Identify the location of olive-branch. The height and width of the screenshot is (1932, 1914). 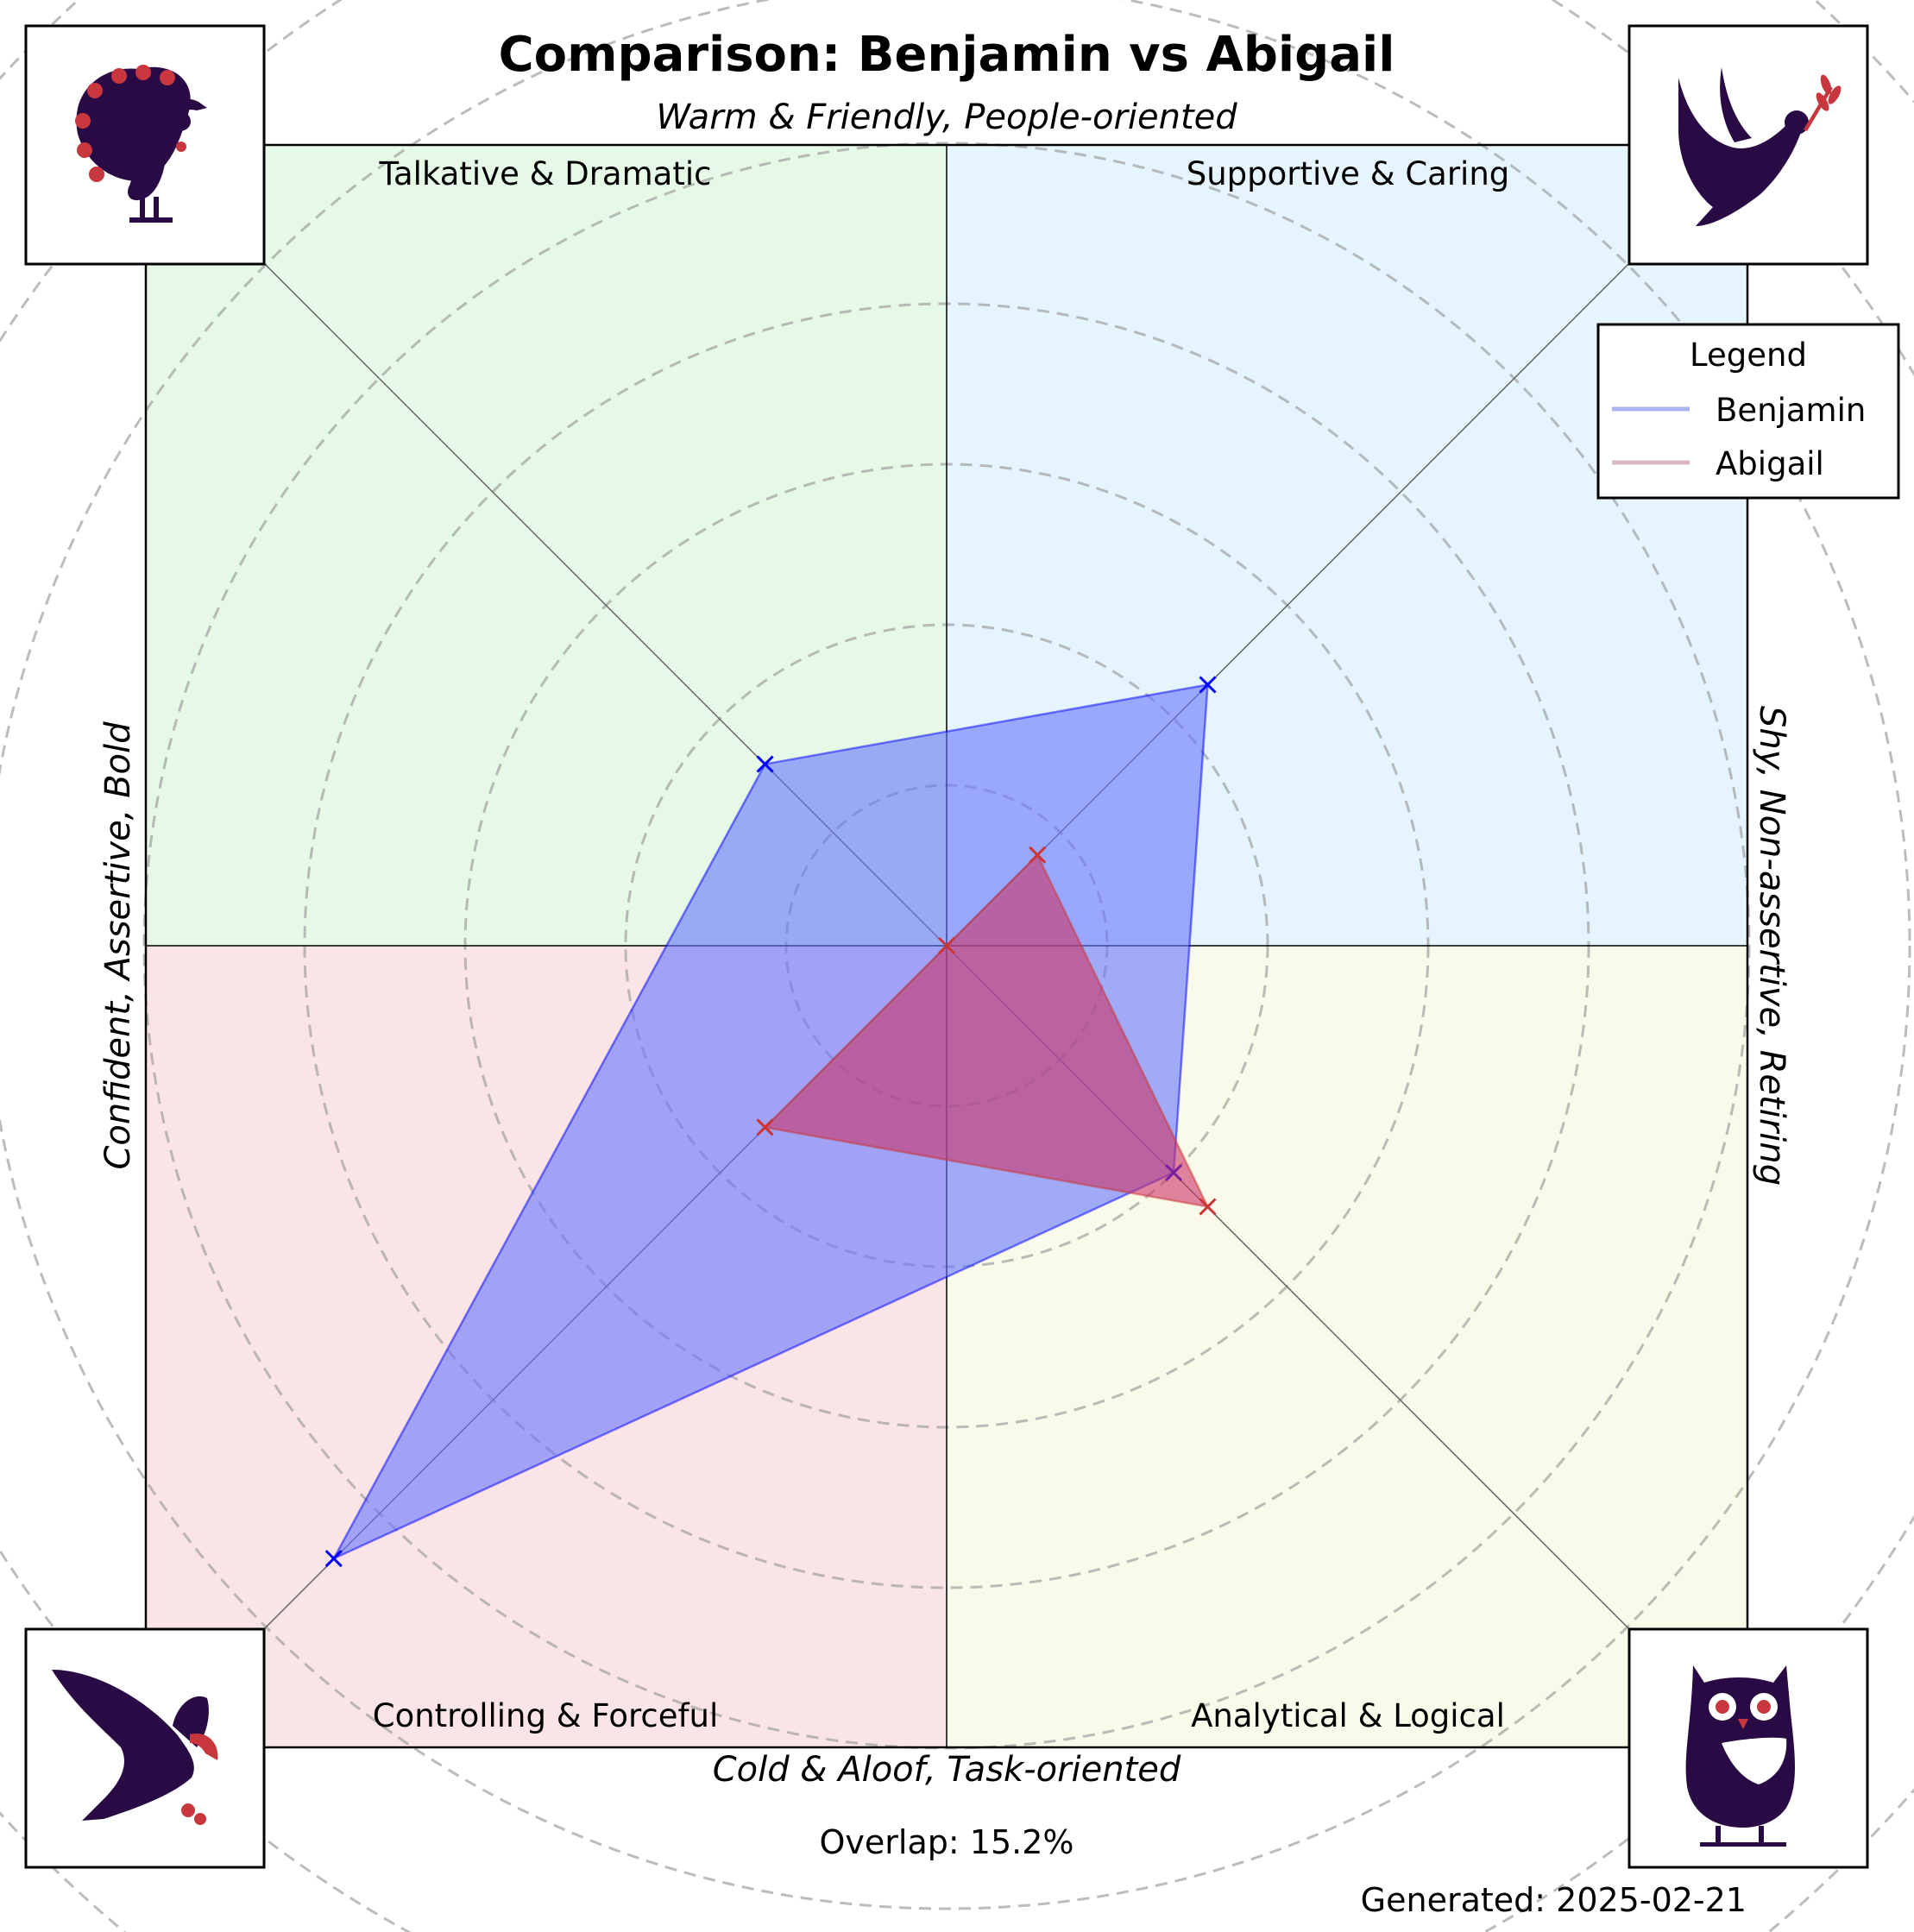
(1823, 102).